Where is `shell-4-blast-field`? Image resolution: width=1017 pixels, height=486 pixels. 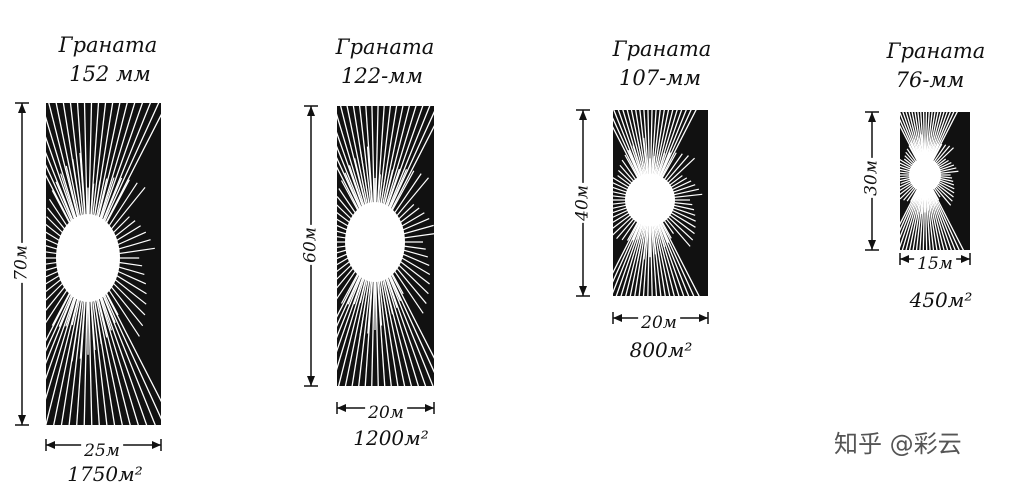
shell-4-blast-field is located at coordinates (935, 181).